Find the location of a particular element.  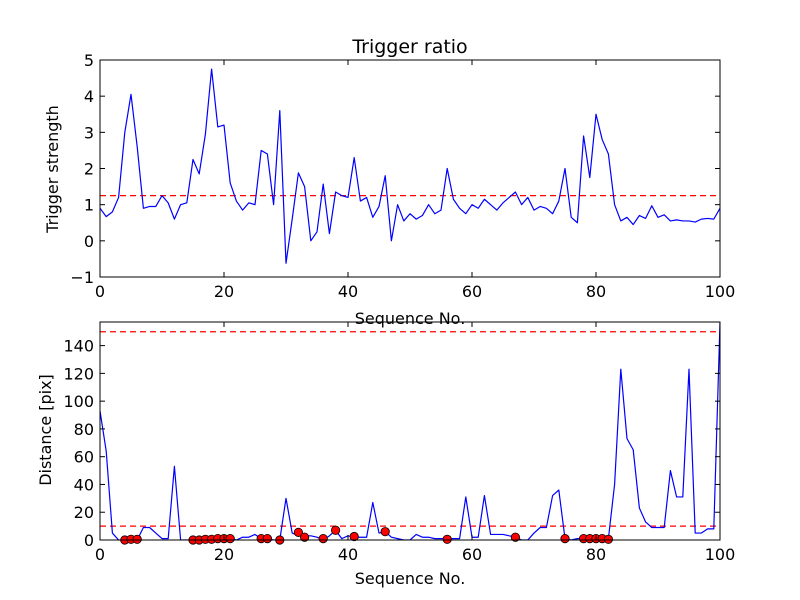

top-y-axis-label: Trigger strength is located at coordinates (52, 169).